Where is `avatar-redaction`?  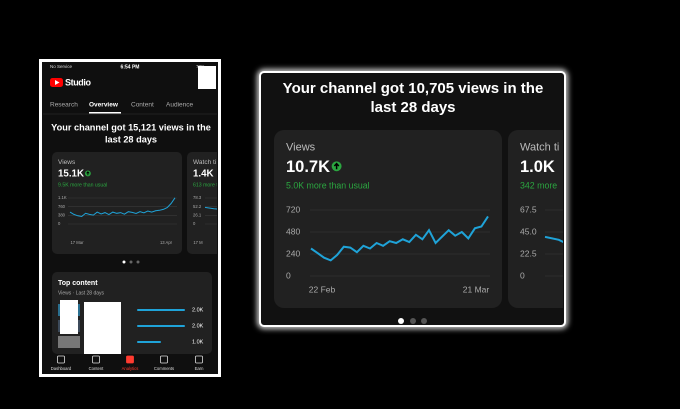
avatar-redaction is located at coordinates (207, 77).